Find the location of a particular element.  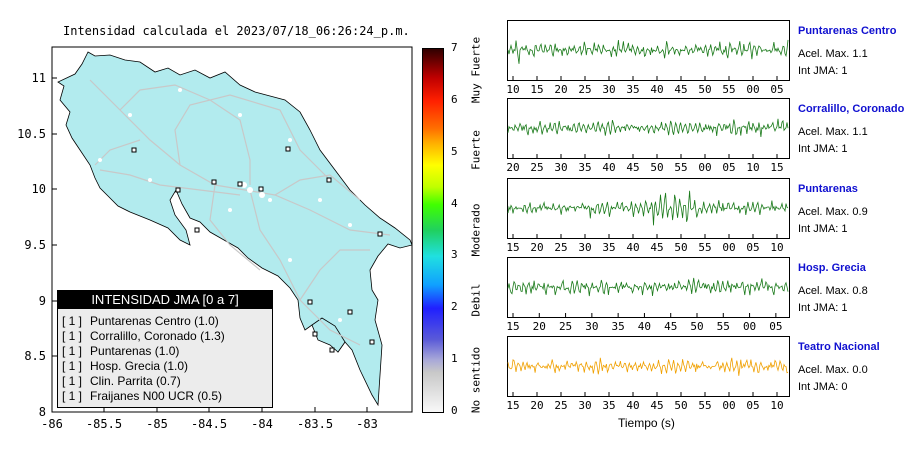

colorbar-tick: 7 is located at coordinates (454, 47).